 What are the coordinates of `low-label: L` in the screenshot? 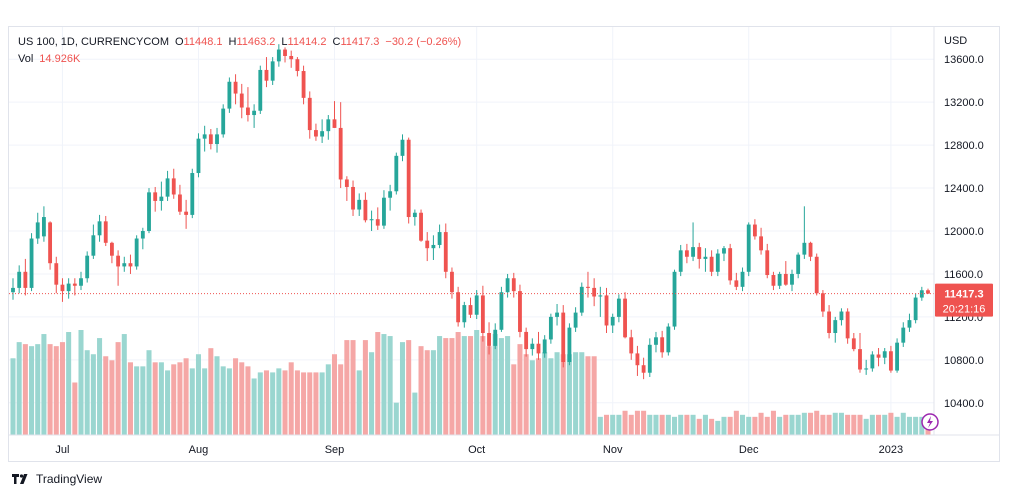 It's located at (284, 42).